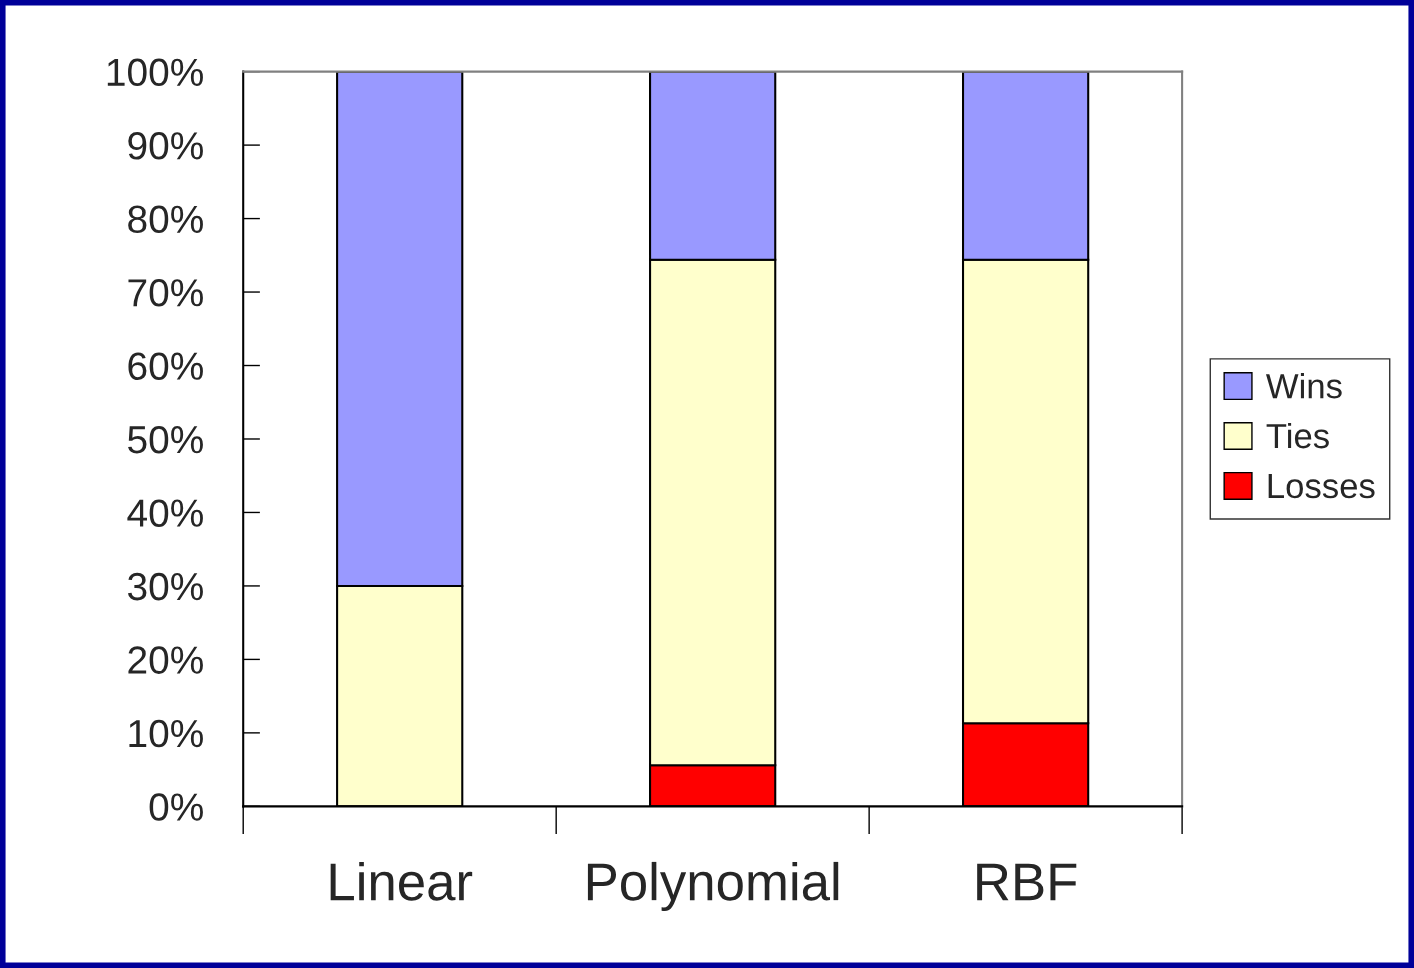  Describe the element at coordinates (713, 886) in the screenshot. I see `x-tick-label: Polynomial` at that location.